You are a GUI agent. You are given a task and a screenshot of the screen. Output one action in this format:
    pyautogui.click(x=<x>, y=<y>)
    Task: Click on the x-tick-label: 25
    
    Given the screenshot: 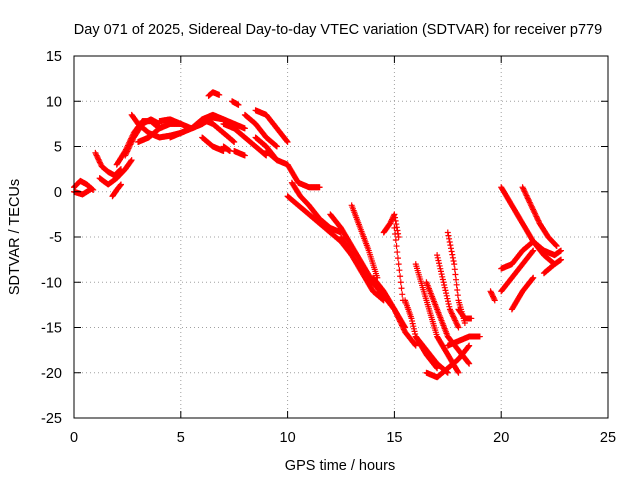 What is the action you would take?
    pyautogui.click(x=608, y=438)
    